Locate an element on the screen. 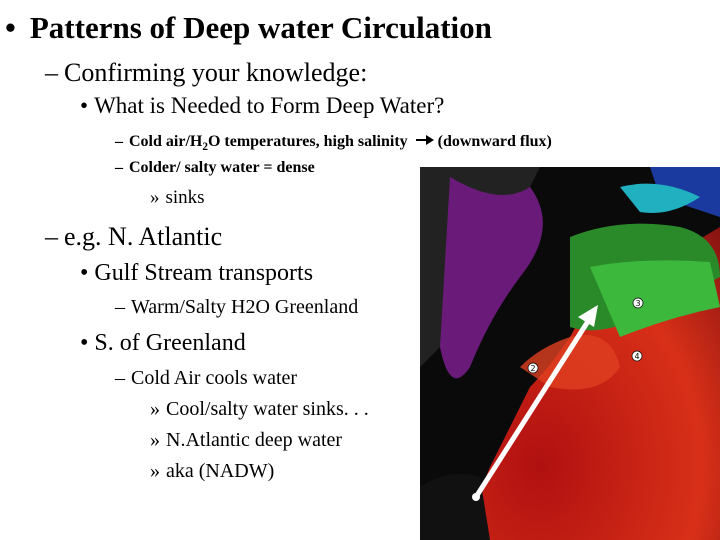 This screenshot has width=720, height=540. line-text: aka (NADW) is located at coordinates (220, 471).